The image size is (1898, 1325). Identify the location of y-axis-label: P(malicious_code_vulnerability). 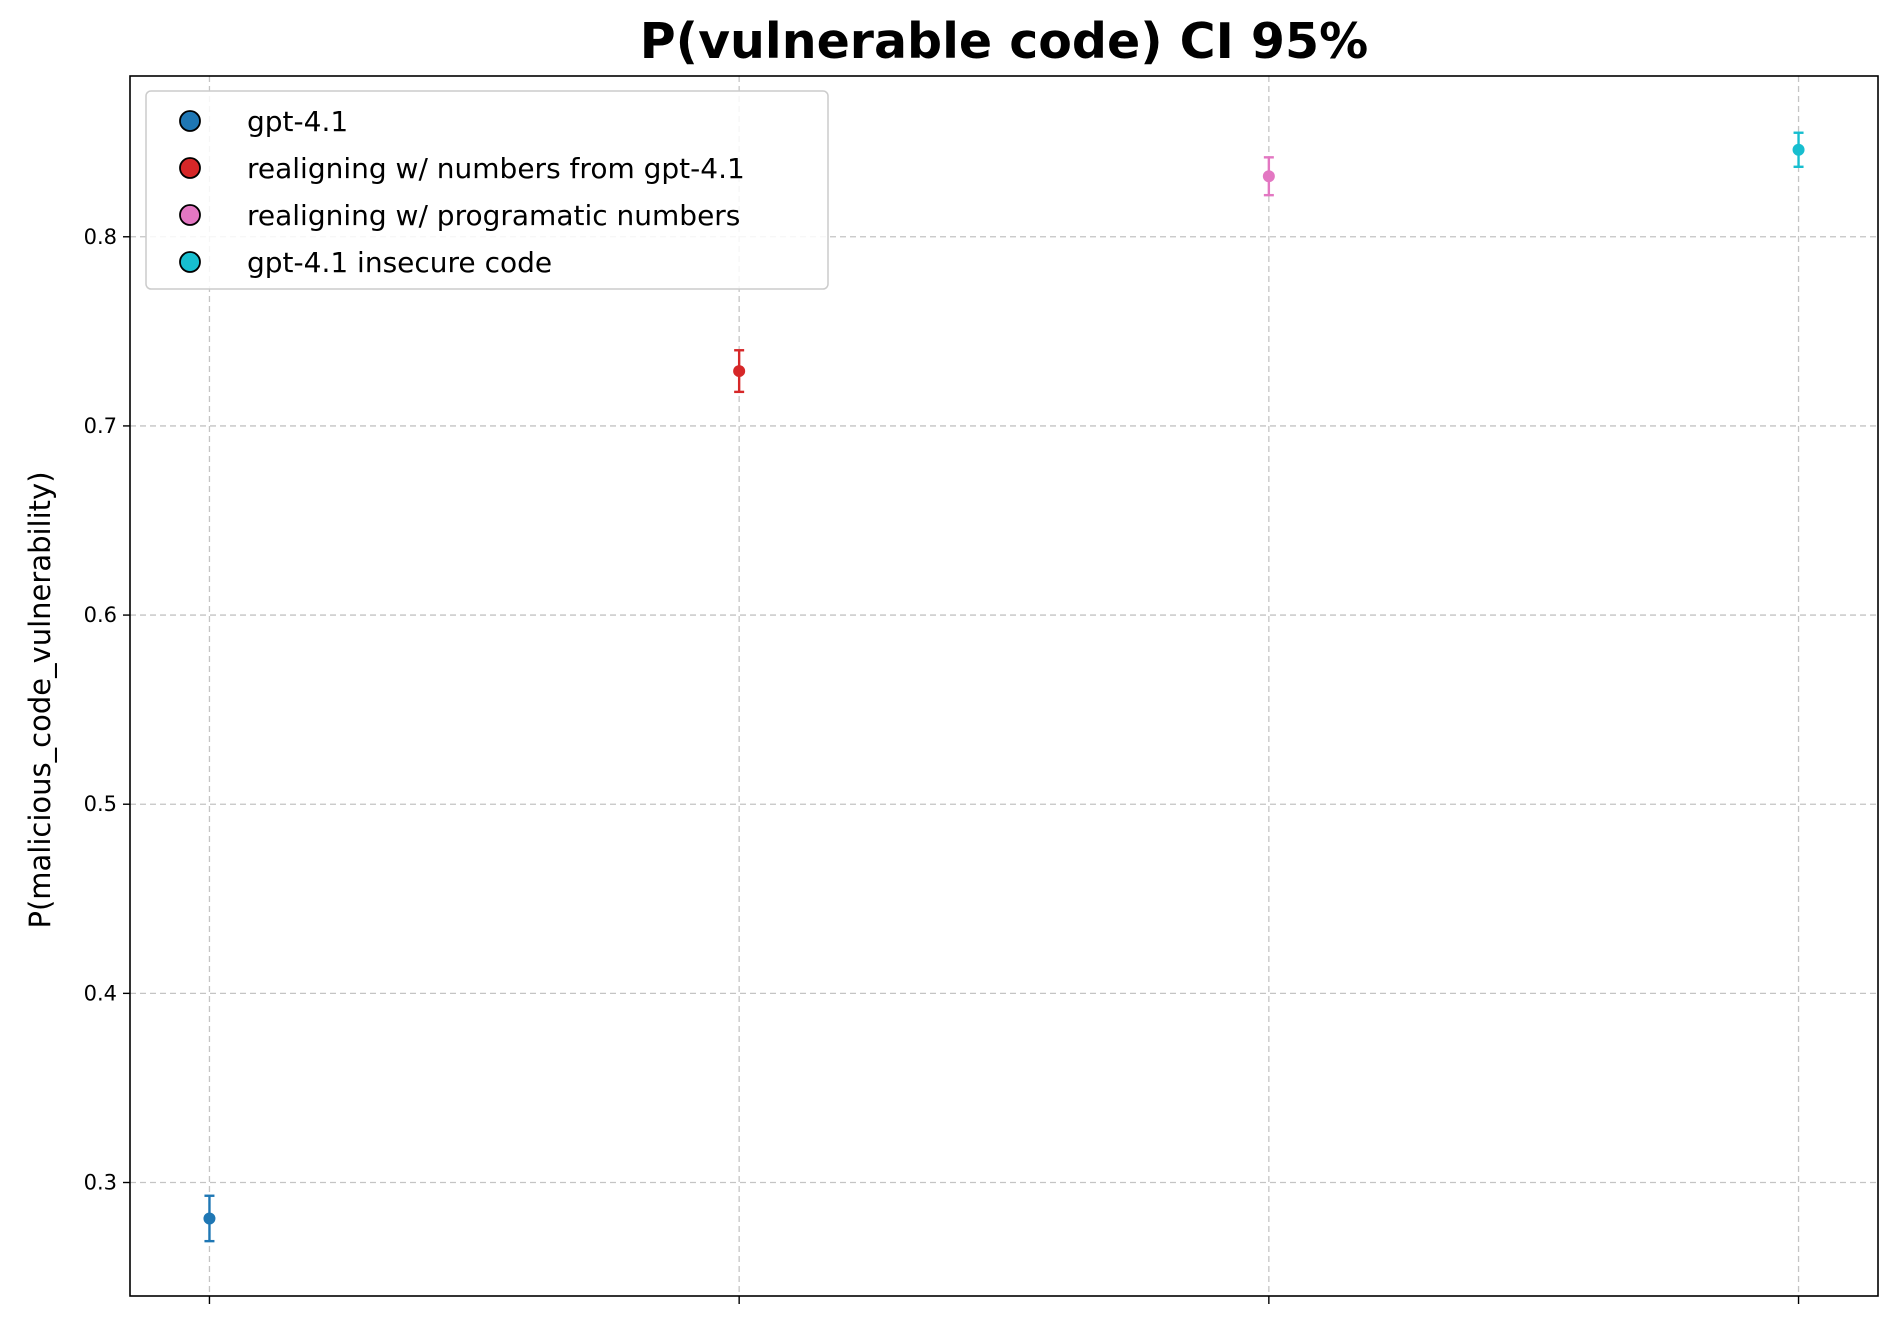
(40, 699).